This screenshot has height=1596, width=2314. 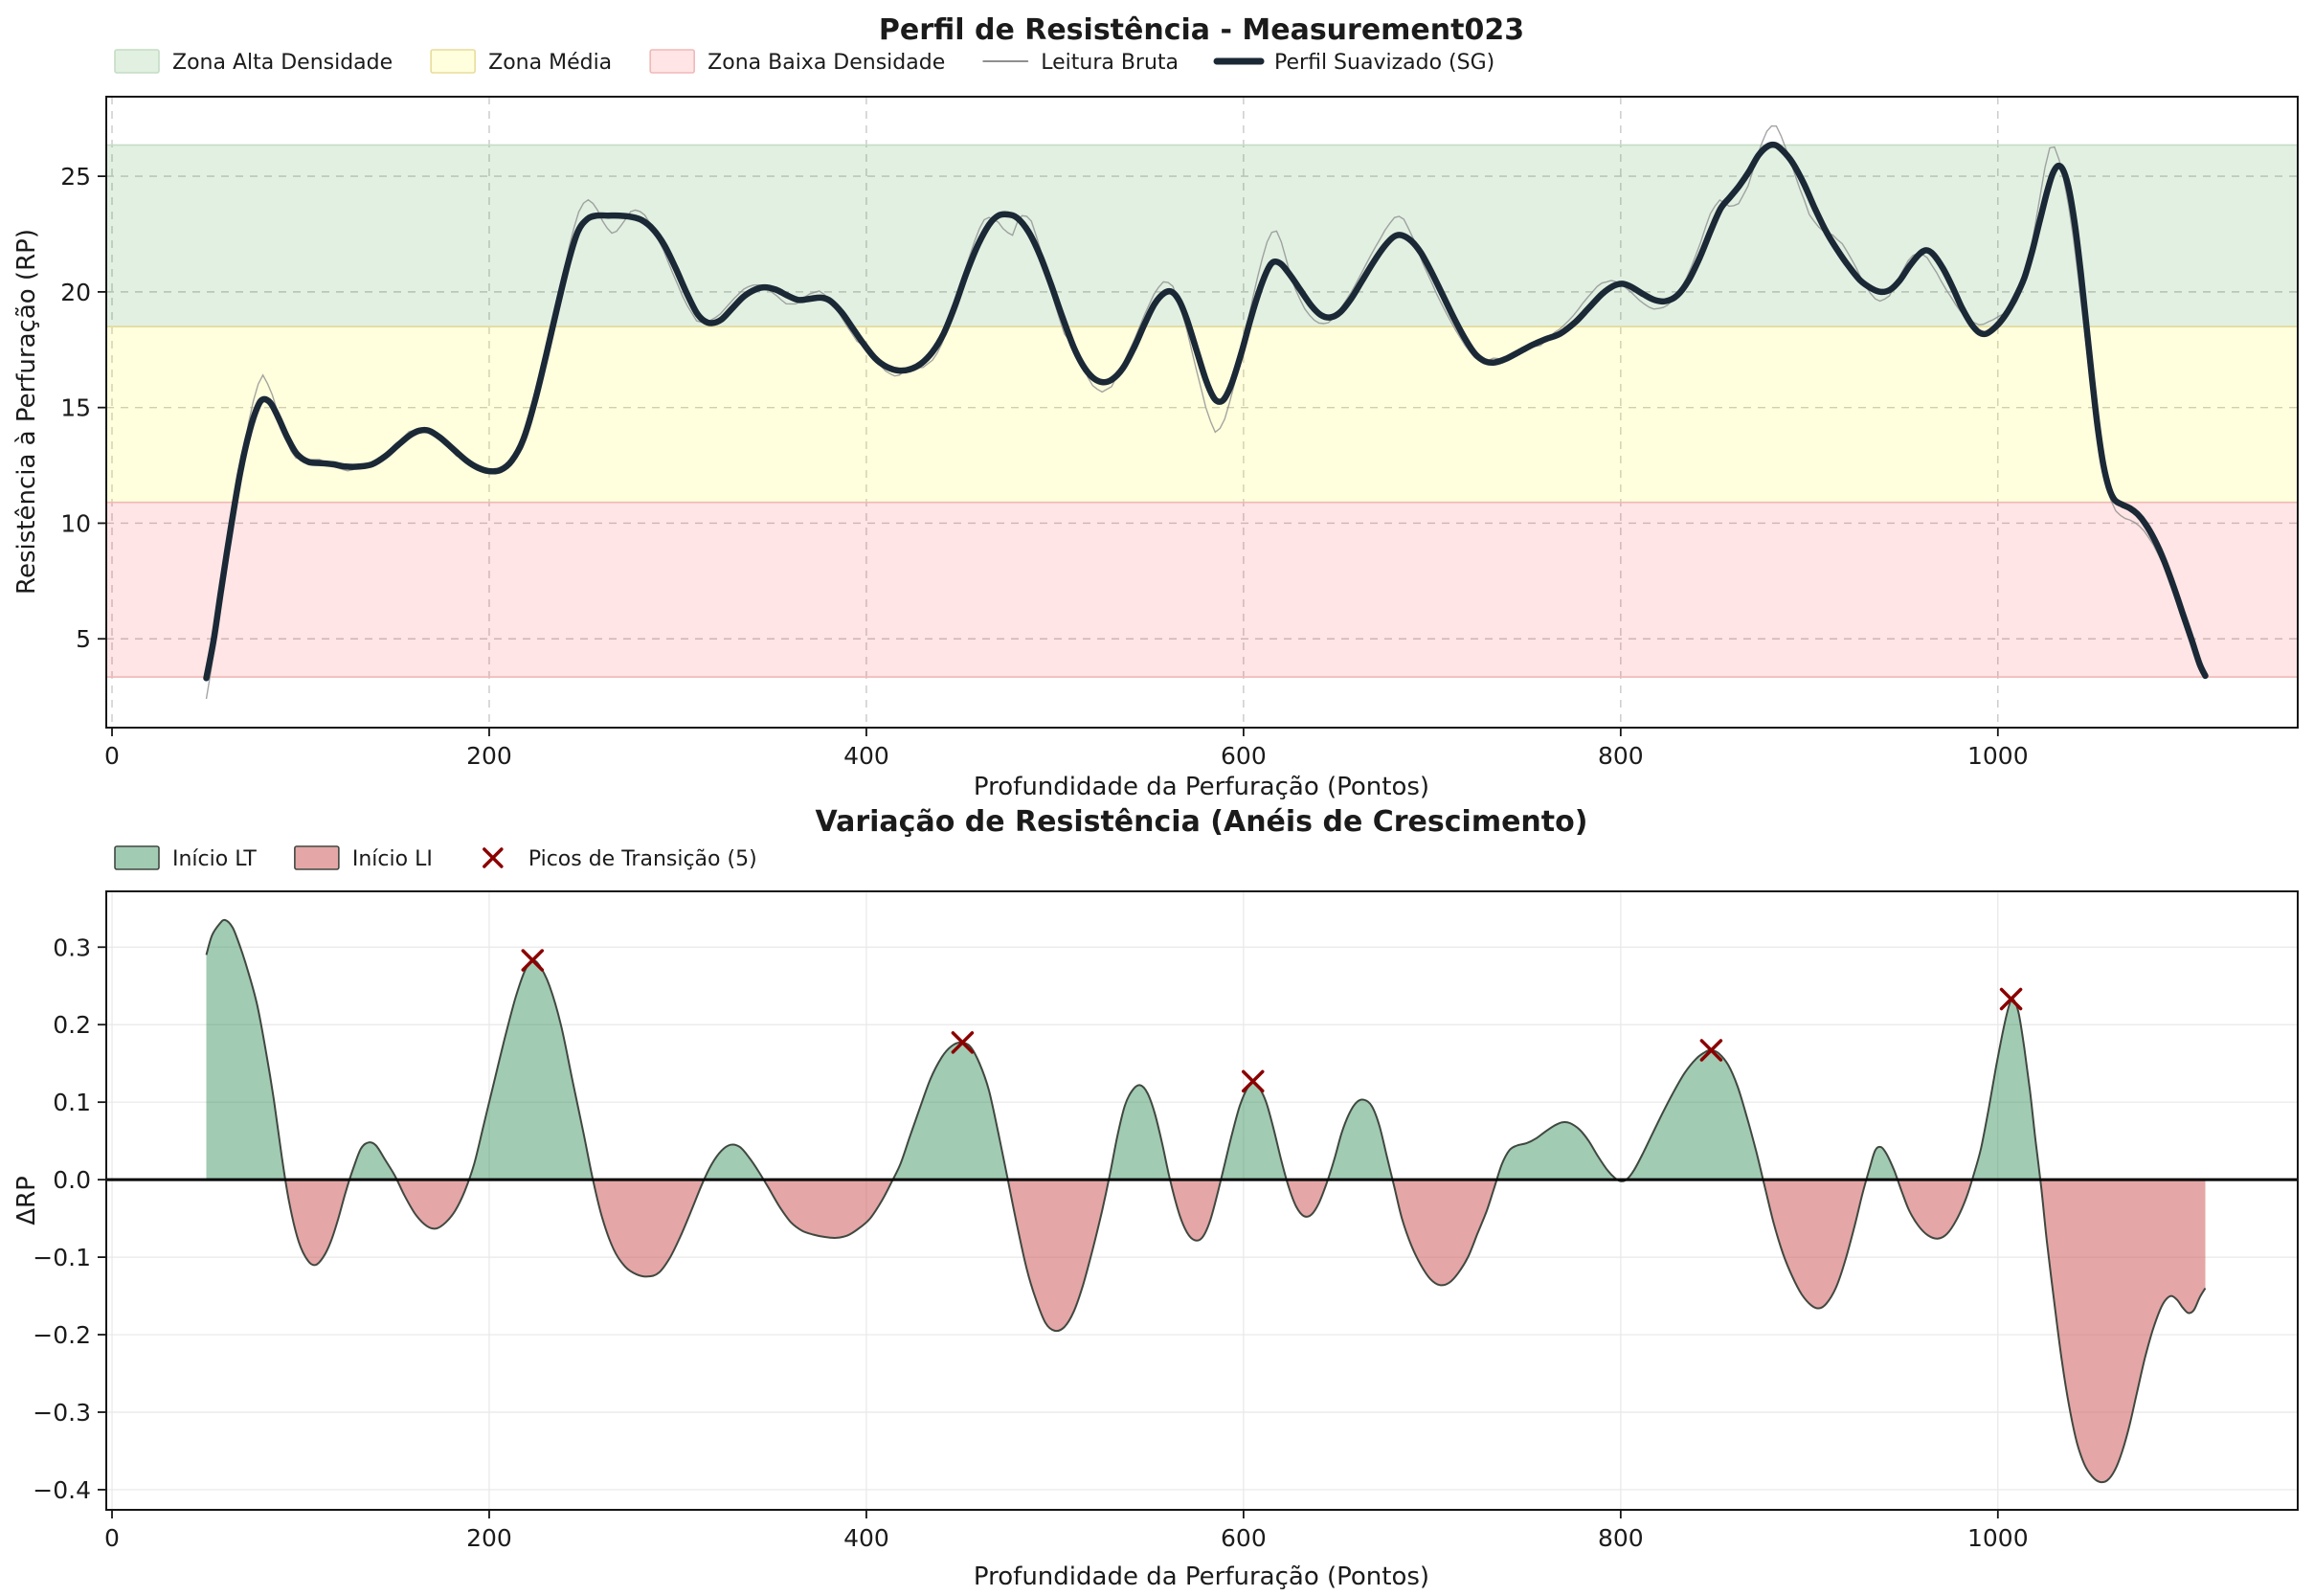 I want to click on legend-item: Leitura Bruta, so click(x=1081, y=63).